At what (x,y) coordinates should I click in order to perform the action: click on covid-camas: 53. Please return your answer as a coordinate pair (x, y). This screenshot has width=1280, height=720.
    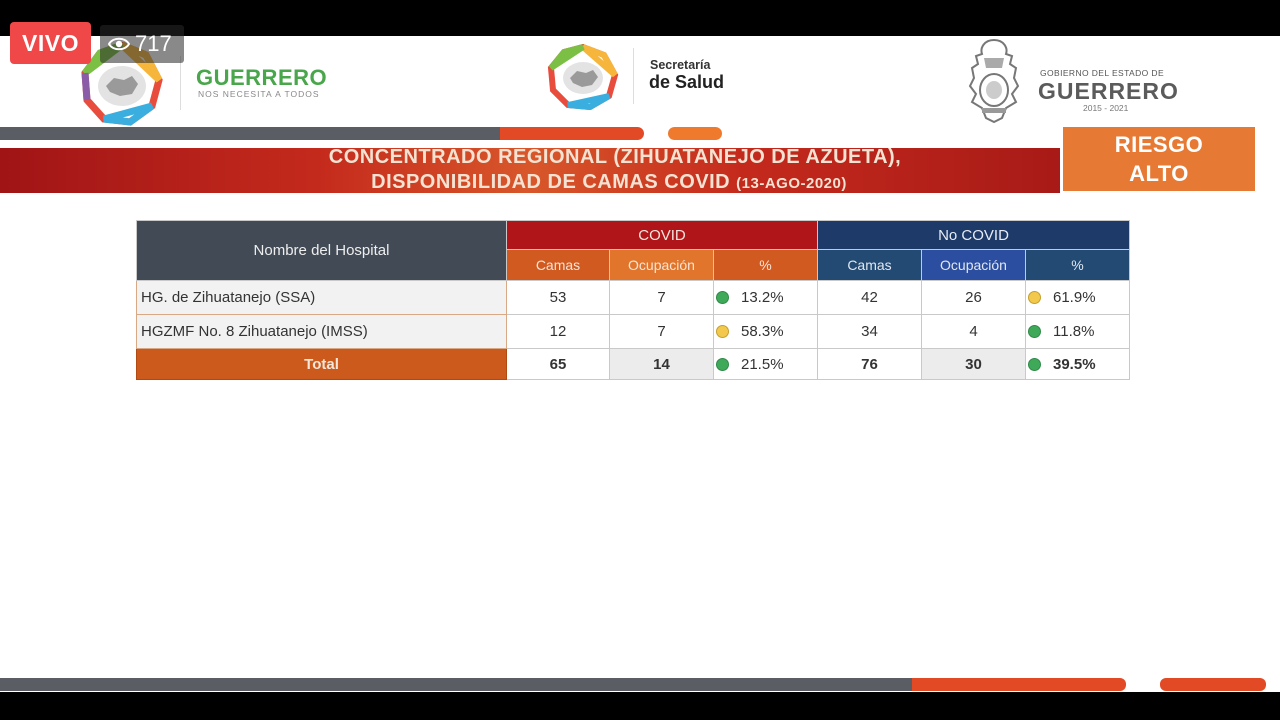
    Looking at the image, I should click on (558, 297).